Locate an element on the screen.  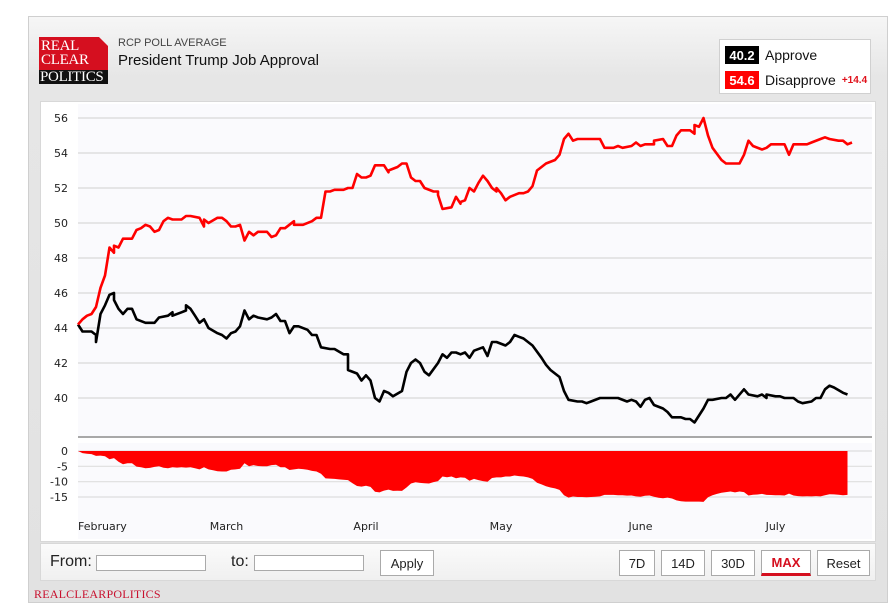
logo-red-block: REAL CLEAR is located at coordinates (73, 53).